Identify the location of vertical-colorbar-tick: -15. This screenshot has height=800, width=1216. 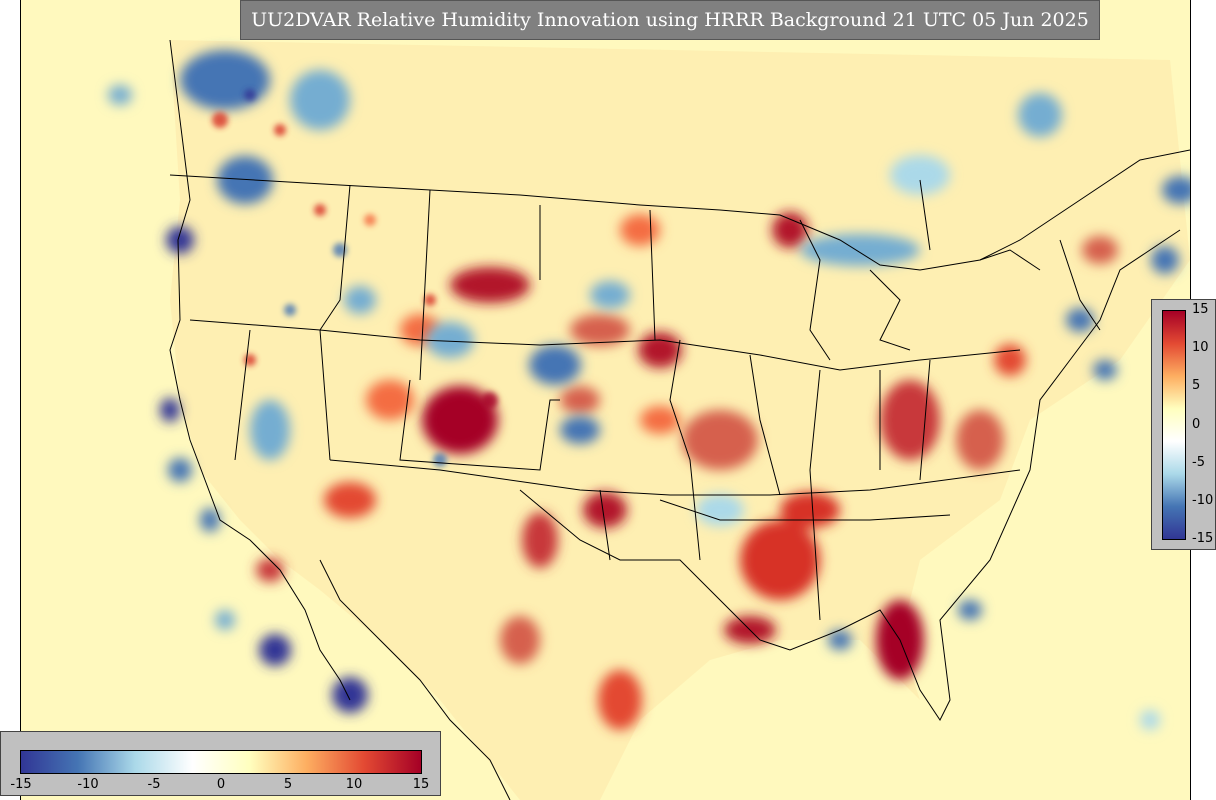
(1203, 538).